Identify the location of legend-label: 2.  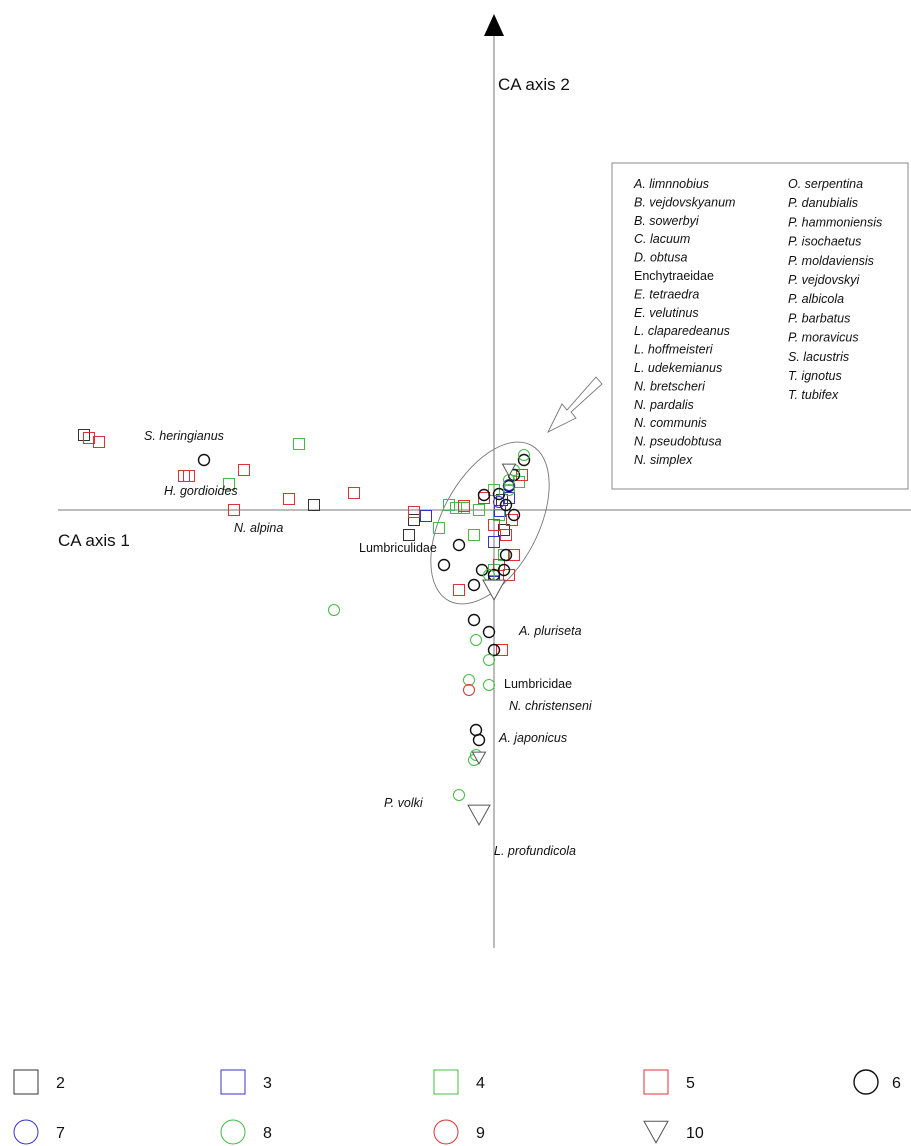
(60, 1083).